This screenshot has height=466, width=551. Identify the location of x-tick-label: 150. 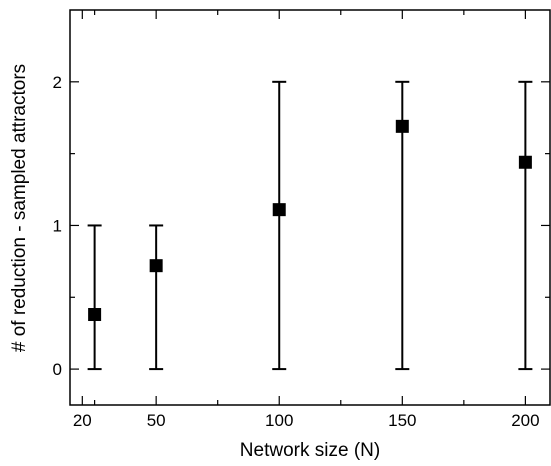
(402, 420).